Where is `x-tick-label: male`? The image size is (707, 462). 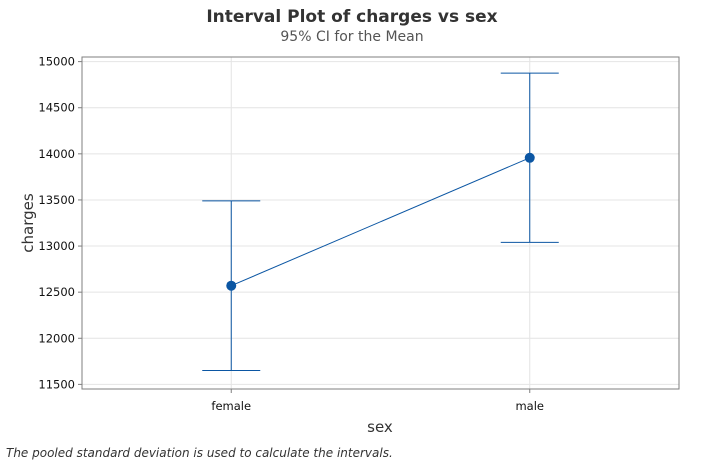
x-tick-label: male is located at coordinates (529, 406).